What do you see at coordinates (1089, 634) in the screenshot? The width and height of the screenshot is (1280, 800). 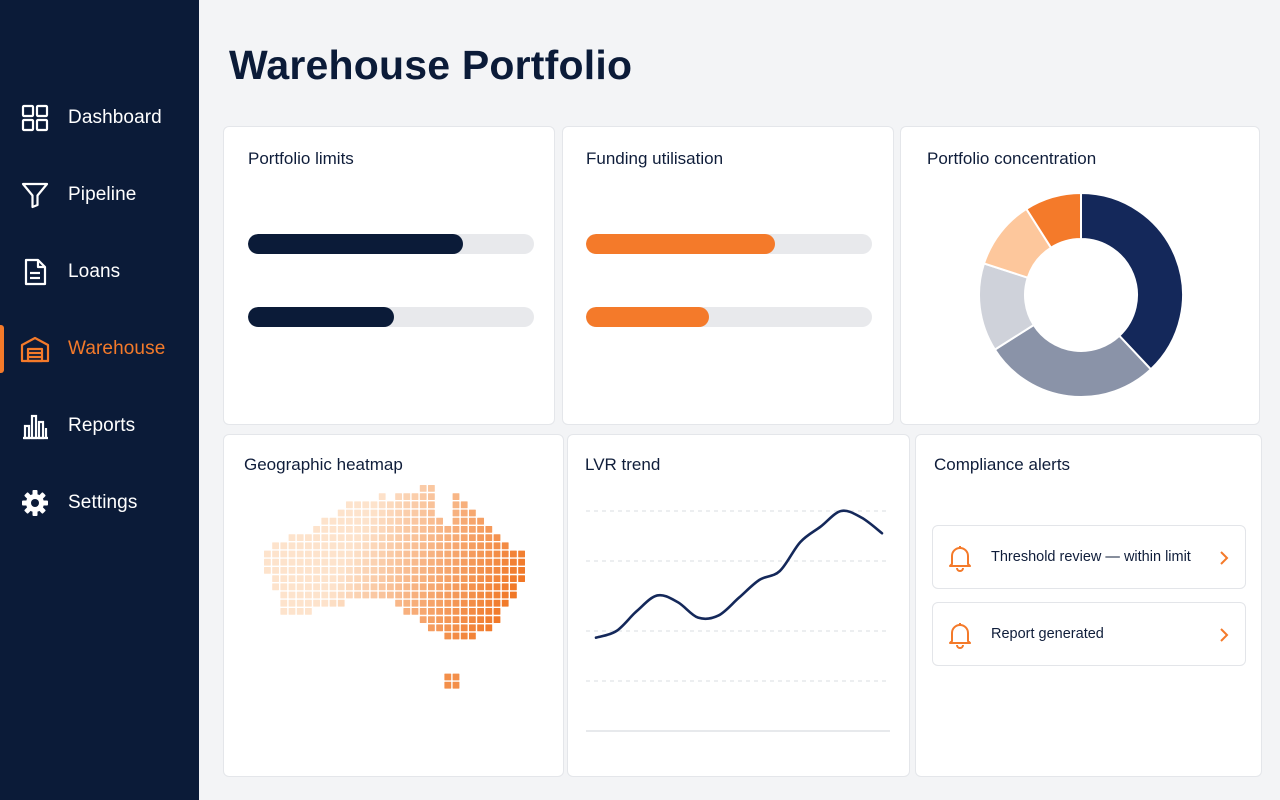 I see `alert-item: Report generated` at bounding box center [1089, 634].